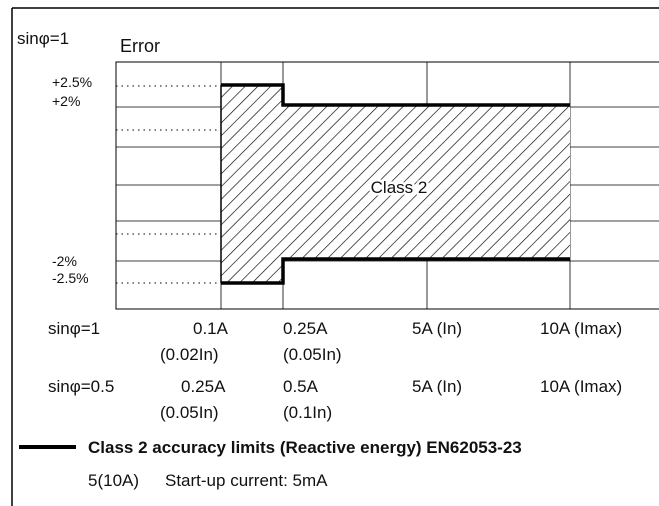 The width and height of the screenshot is (659, 506). What do you see at coordinates (70, 278) in the screenshot?
I see `y-label-minus-2-5: -2.5%` at bounding box center [70, 278].